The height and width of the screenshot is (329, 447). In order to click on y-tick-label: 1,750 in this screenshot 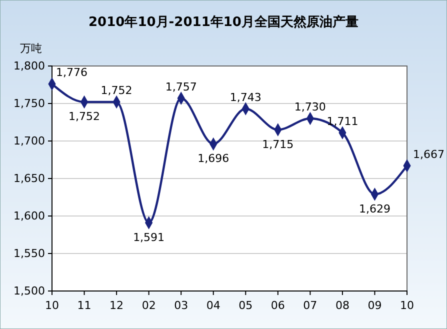, I will do `click(29, 103)`.